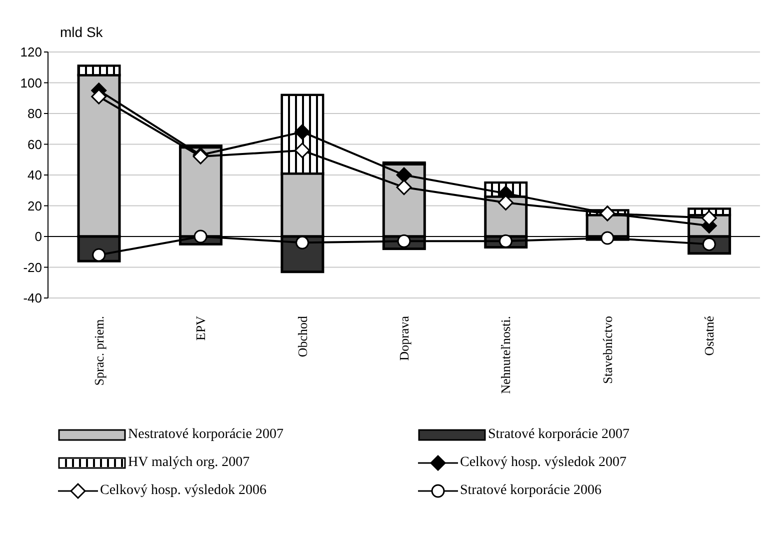 The height and width of the screenshot is (539, 770). What do you see at coordinates (543, 463) in the screenshot?
I see `legend-label: Celkový hosp. výsledok 2007` at bounding box center [543, 463].